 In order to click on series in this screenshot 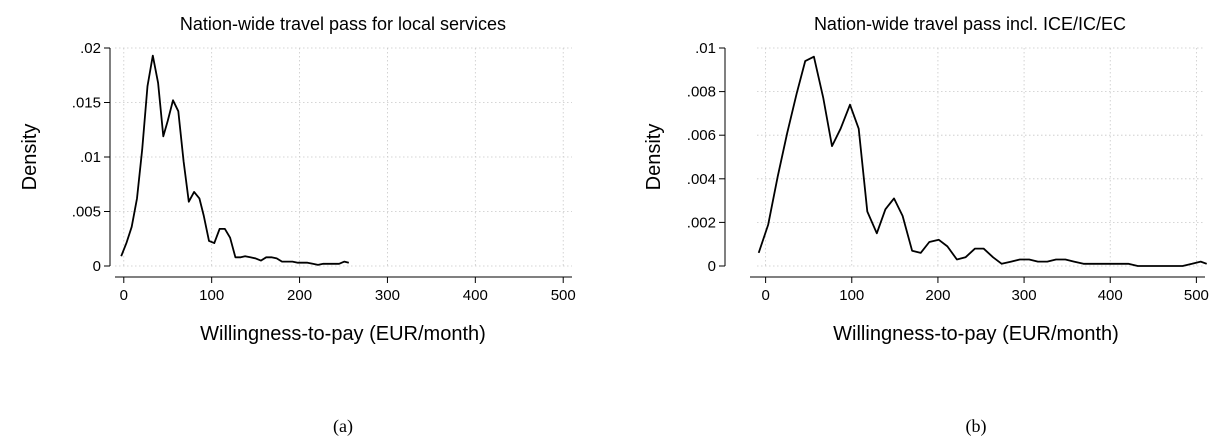, I will do `click(235, 160)`.